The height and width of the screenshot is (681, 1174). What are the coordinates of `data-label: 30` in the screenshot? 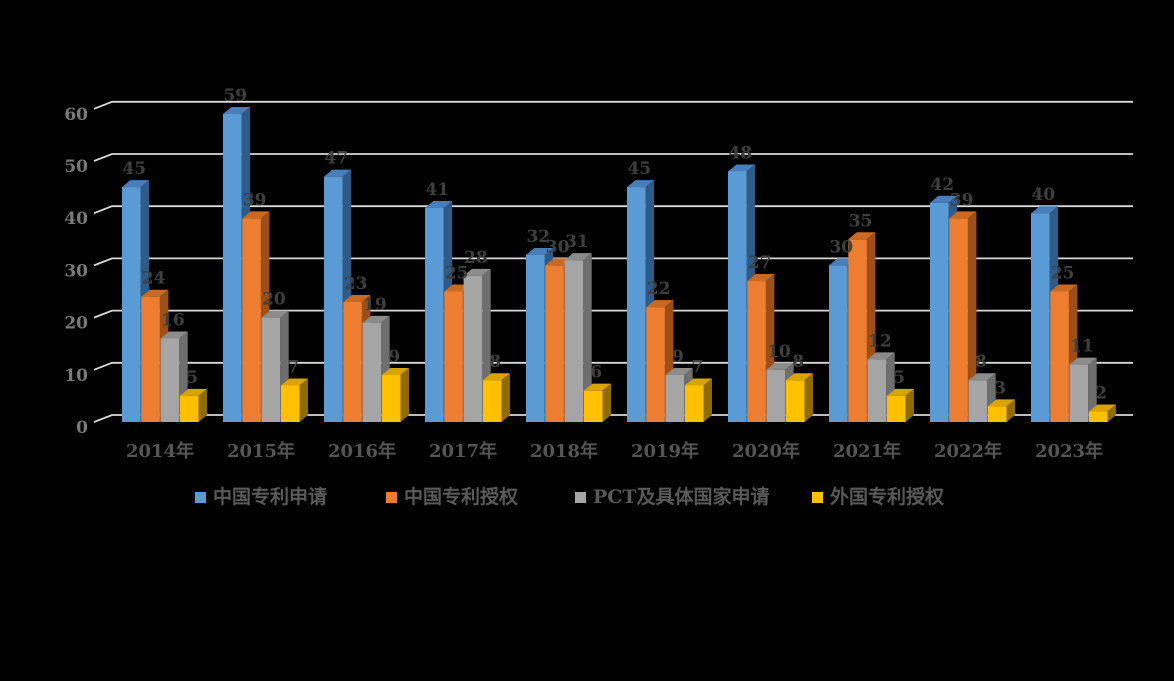 It's located at (841, 247).